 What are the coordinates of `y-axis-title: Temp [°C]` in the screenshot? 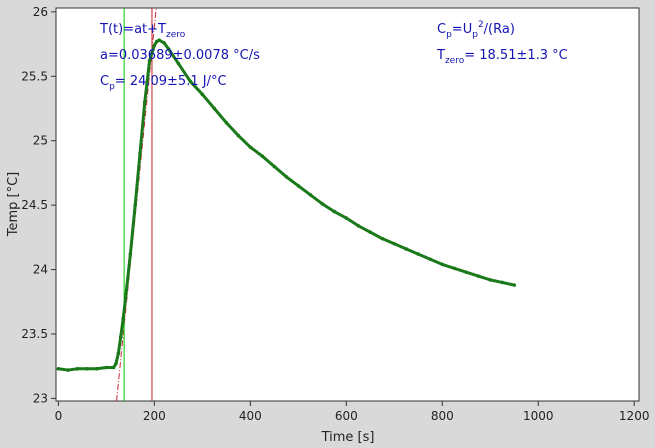 It's located at (13, 205).